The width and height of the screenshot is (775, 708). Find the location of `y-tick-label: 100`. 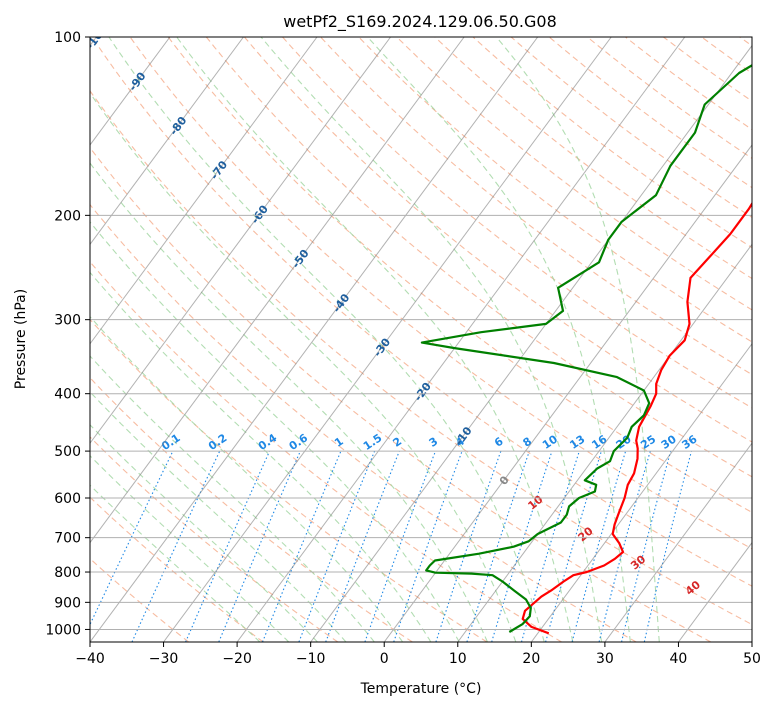

y-tick-label: 100 is located at coordinates (67, 38).